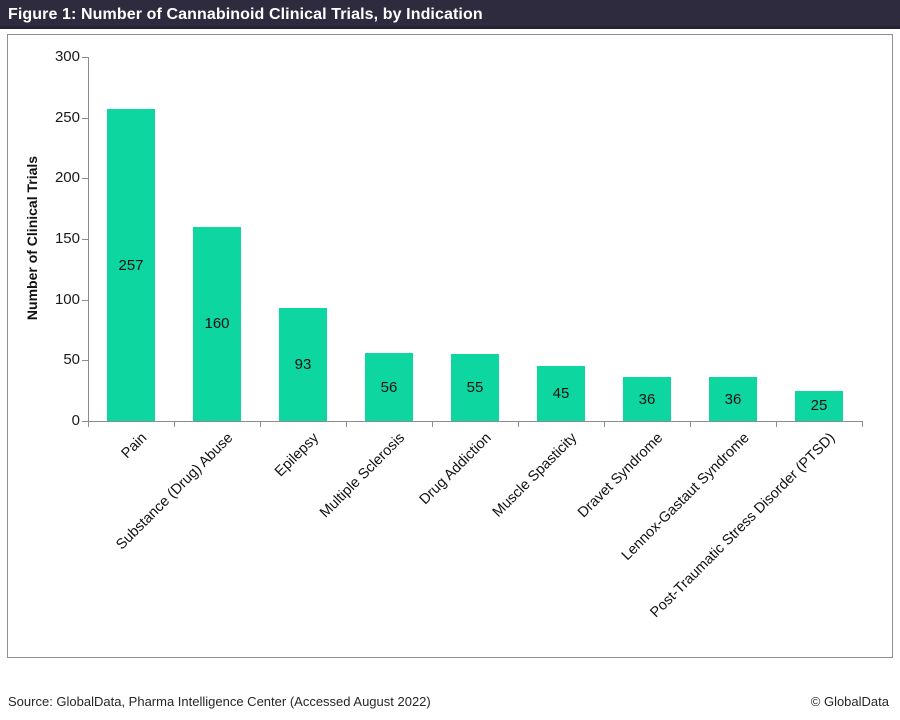  I want to click on y-axis-tick-label: 200, so click(67, 178).